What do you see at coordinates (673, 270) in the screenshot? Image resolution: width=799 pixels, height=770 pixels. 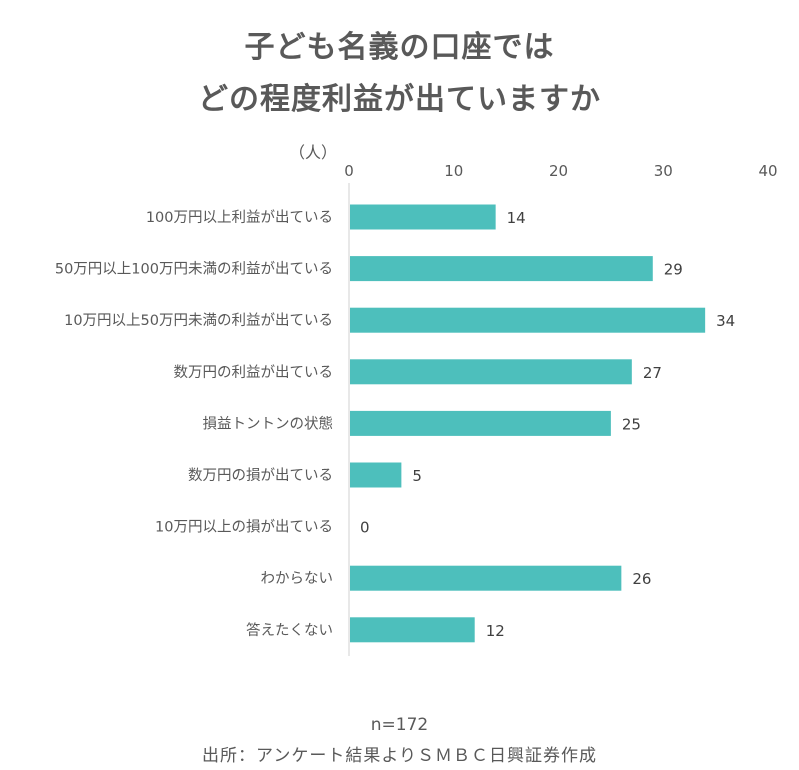 I see `data-label: 29` at bounding box center [673, 270].